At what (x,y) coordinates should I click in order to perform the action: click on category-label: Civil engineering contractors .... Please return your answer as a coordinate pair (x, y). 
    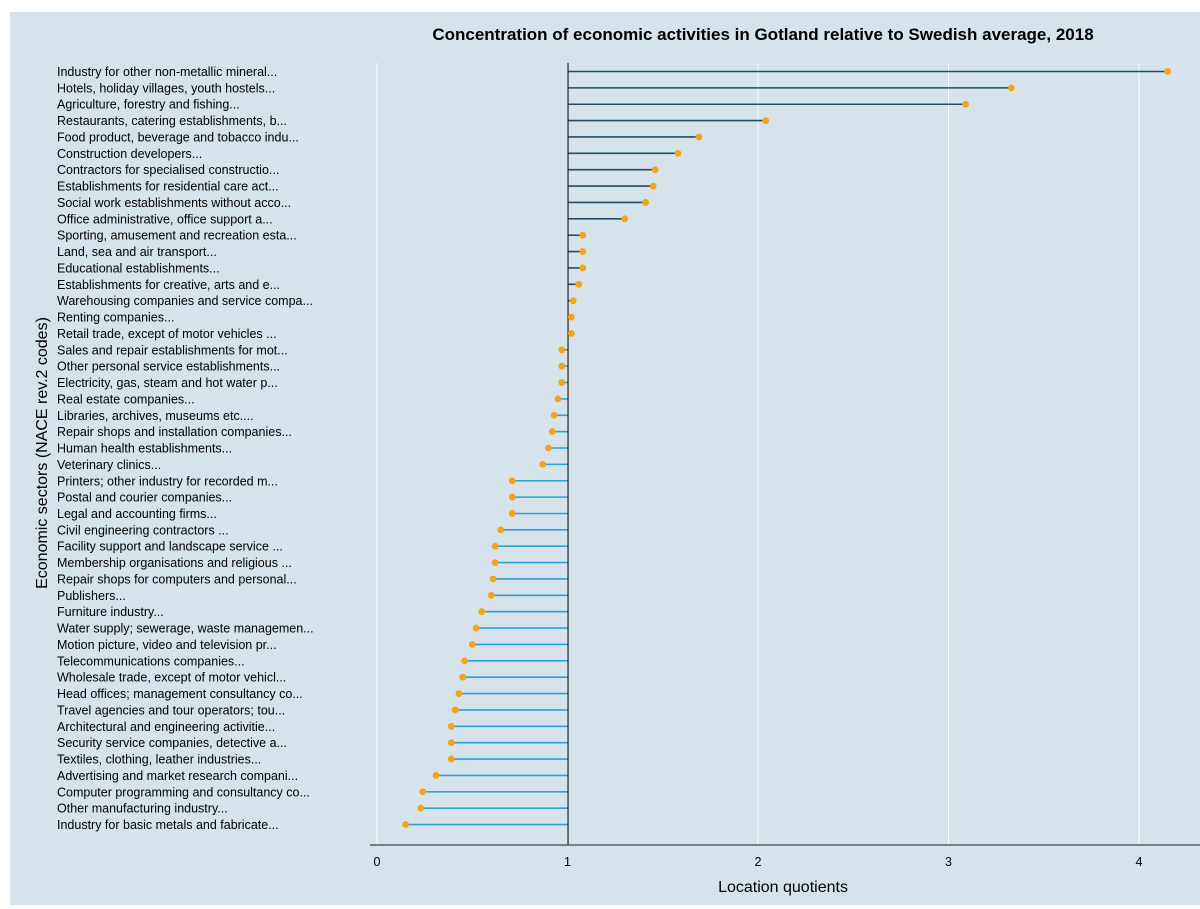
    Looking at the image, I should click on (143, 530).